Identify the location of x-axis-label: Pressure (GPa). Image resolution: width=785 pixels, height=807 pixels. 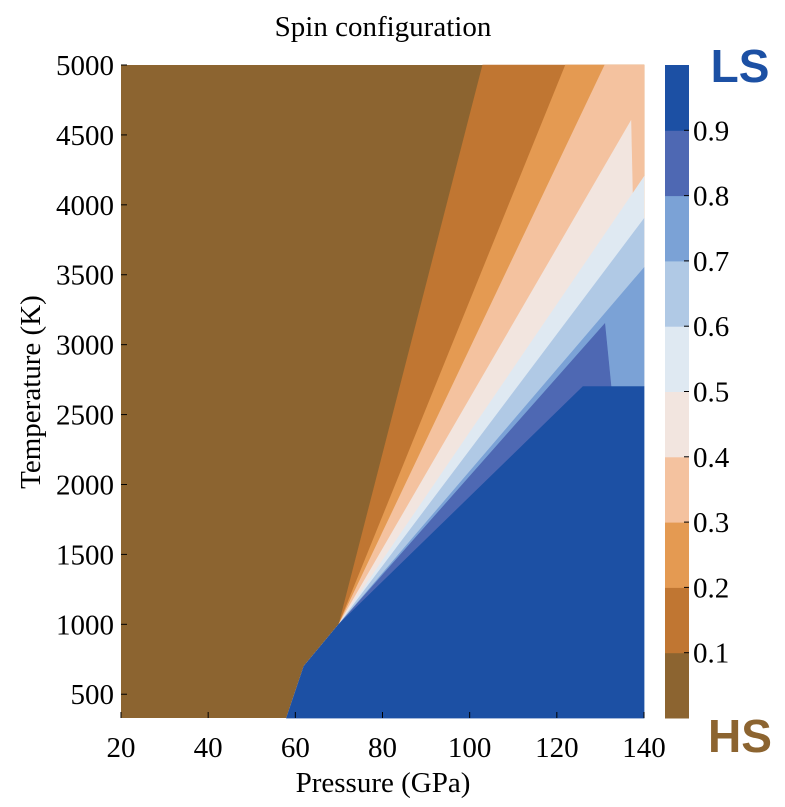
(383, 783).